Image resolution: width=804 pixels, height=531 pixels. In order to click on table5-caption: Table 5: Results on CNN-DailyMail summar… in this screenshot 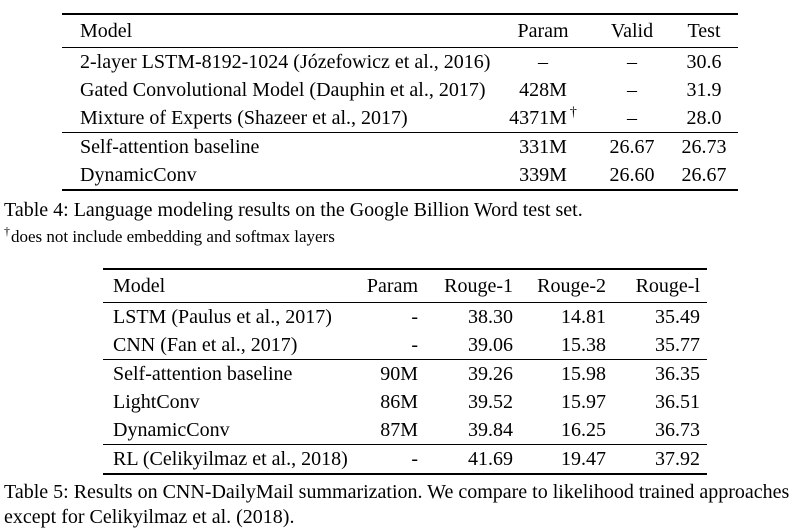, I will do `click(397, 504)`.